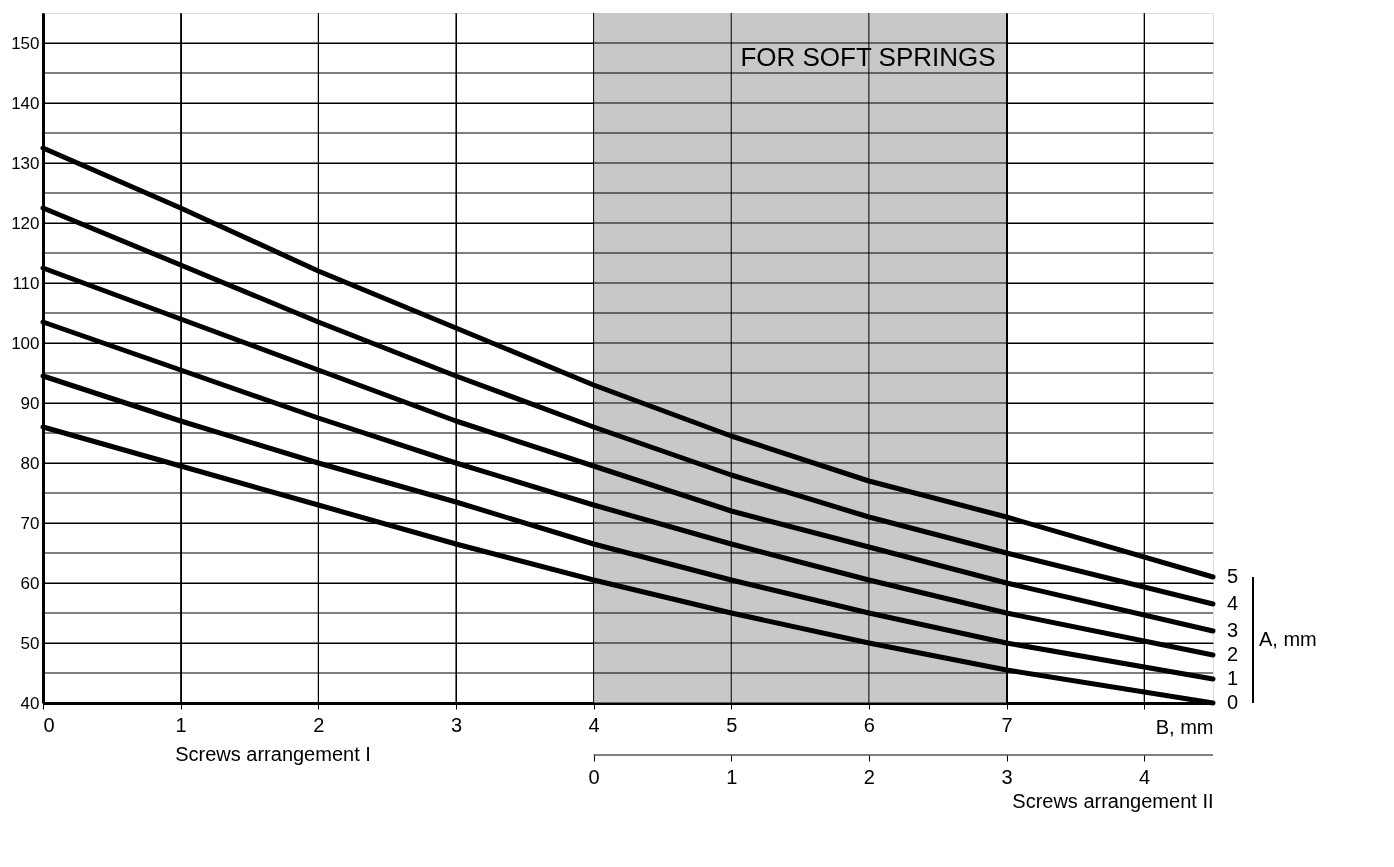 Image resolution: width=1394 pixels, height=867 pixels. Describe the element at coordinates (30, 643) in the screenshot. I see `y-tick-label: 50` at that location.